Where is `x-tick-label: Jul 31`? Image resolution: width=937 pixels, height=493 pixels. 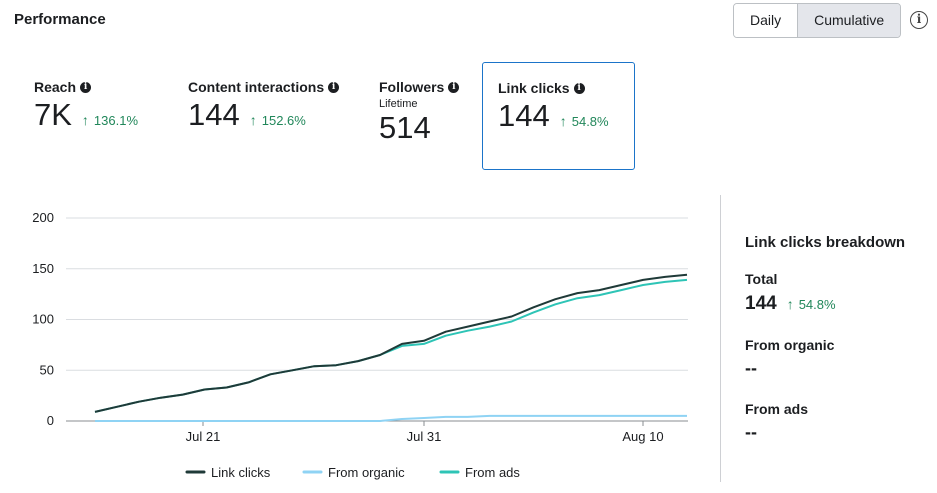
x-tick-label: Jul 31 is located at coordinates (424, 436).